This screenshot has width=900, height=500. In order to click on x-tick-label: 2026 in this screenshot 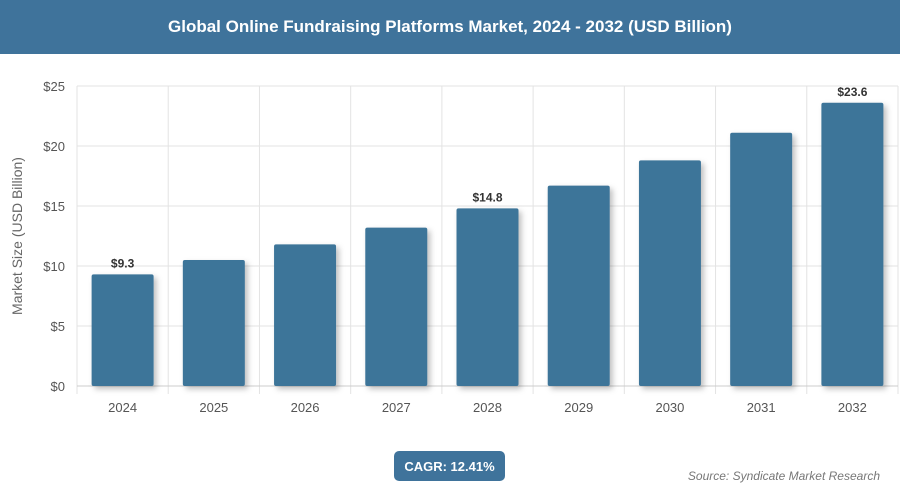, I will do `click(305, 407)`.